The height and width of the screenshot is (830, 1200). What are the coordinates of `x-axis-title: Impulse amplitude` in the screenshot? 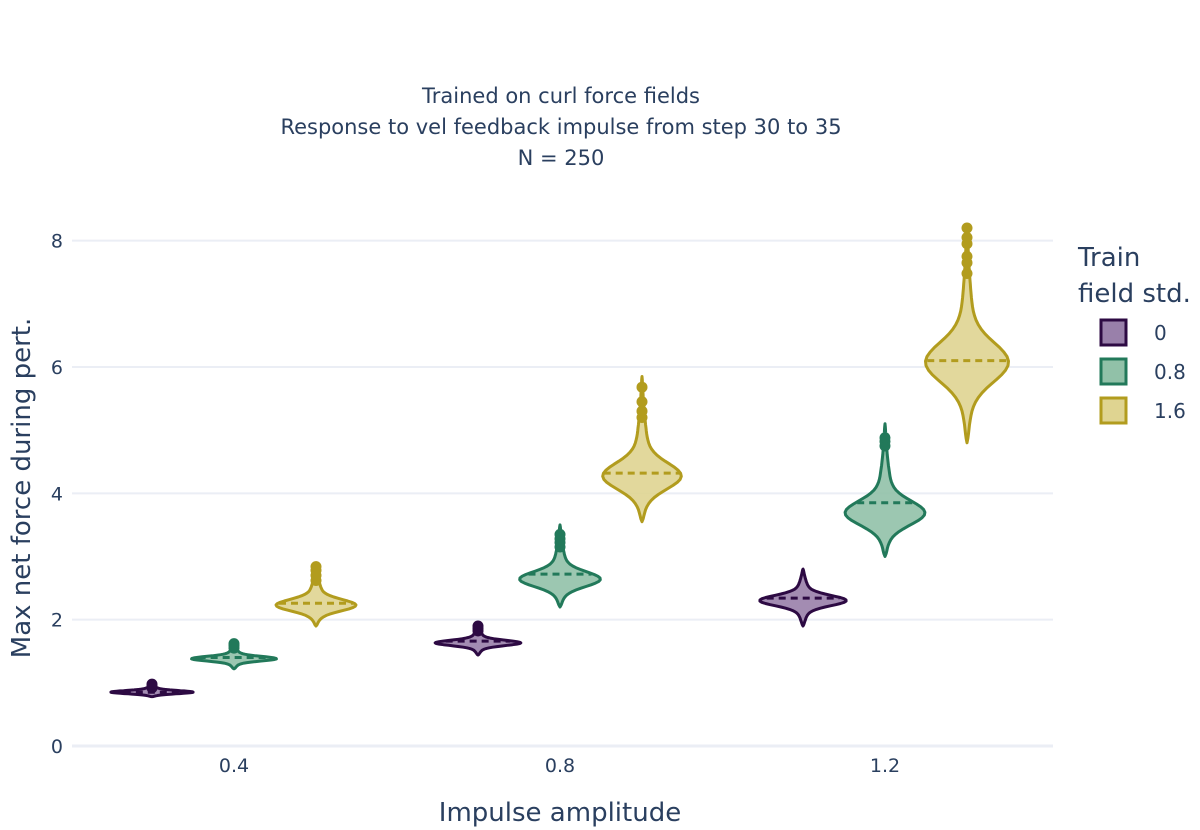 It's located at (560, 813).